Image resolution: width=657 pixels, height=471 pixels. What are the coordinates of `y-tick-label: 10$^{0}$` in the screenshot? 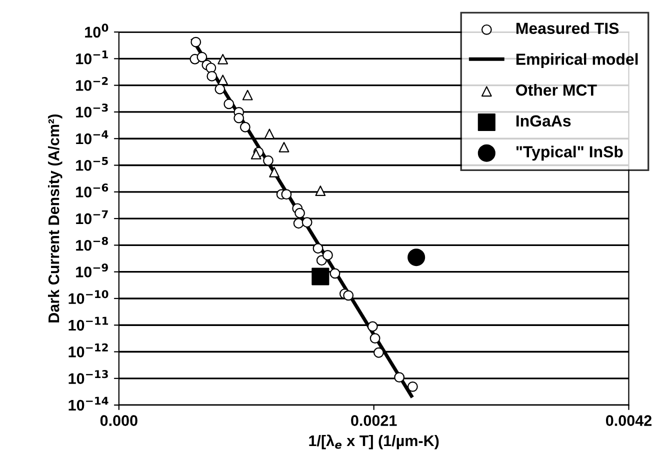 It's located at (96, 31).